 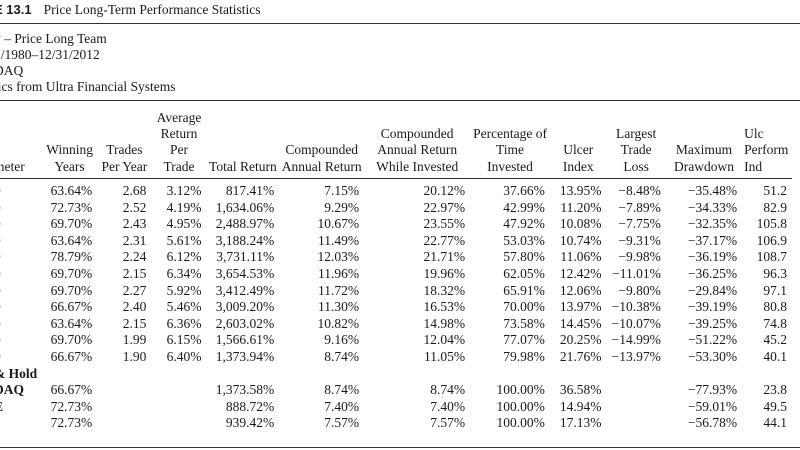 What do you see at coordinates (184, 290) in the screenshot?
I see `table-cell: 5.92%` at bounding box center [184, 290].